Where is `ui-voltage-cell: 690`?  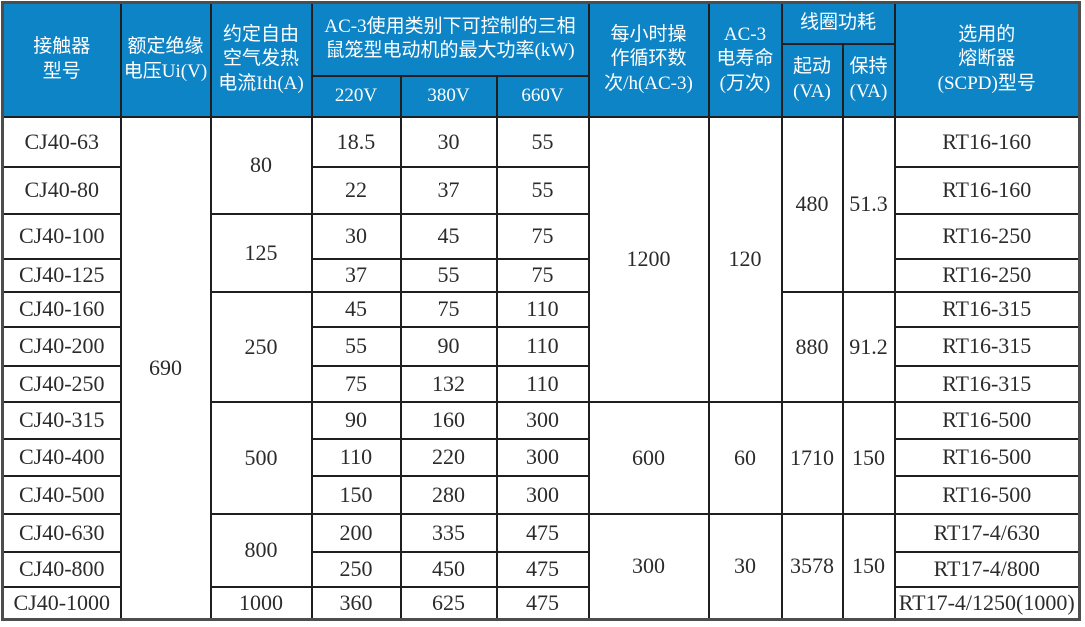 ui-voltage-cell: 690 is located at coordinates (165, 368).